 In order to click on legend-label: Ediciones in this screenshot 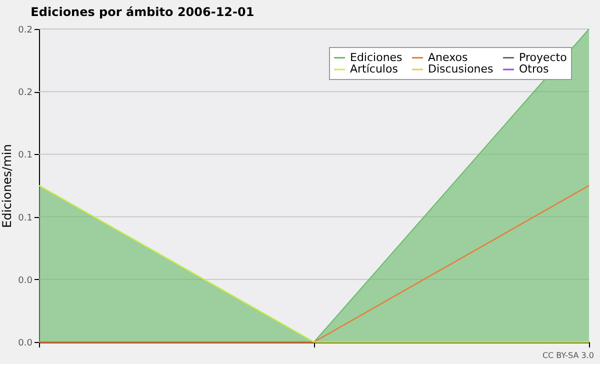, I will do `click(376, 57)`.